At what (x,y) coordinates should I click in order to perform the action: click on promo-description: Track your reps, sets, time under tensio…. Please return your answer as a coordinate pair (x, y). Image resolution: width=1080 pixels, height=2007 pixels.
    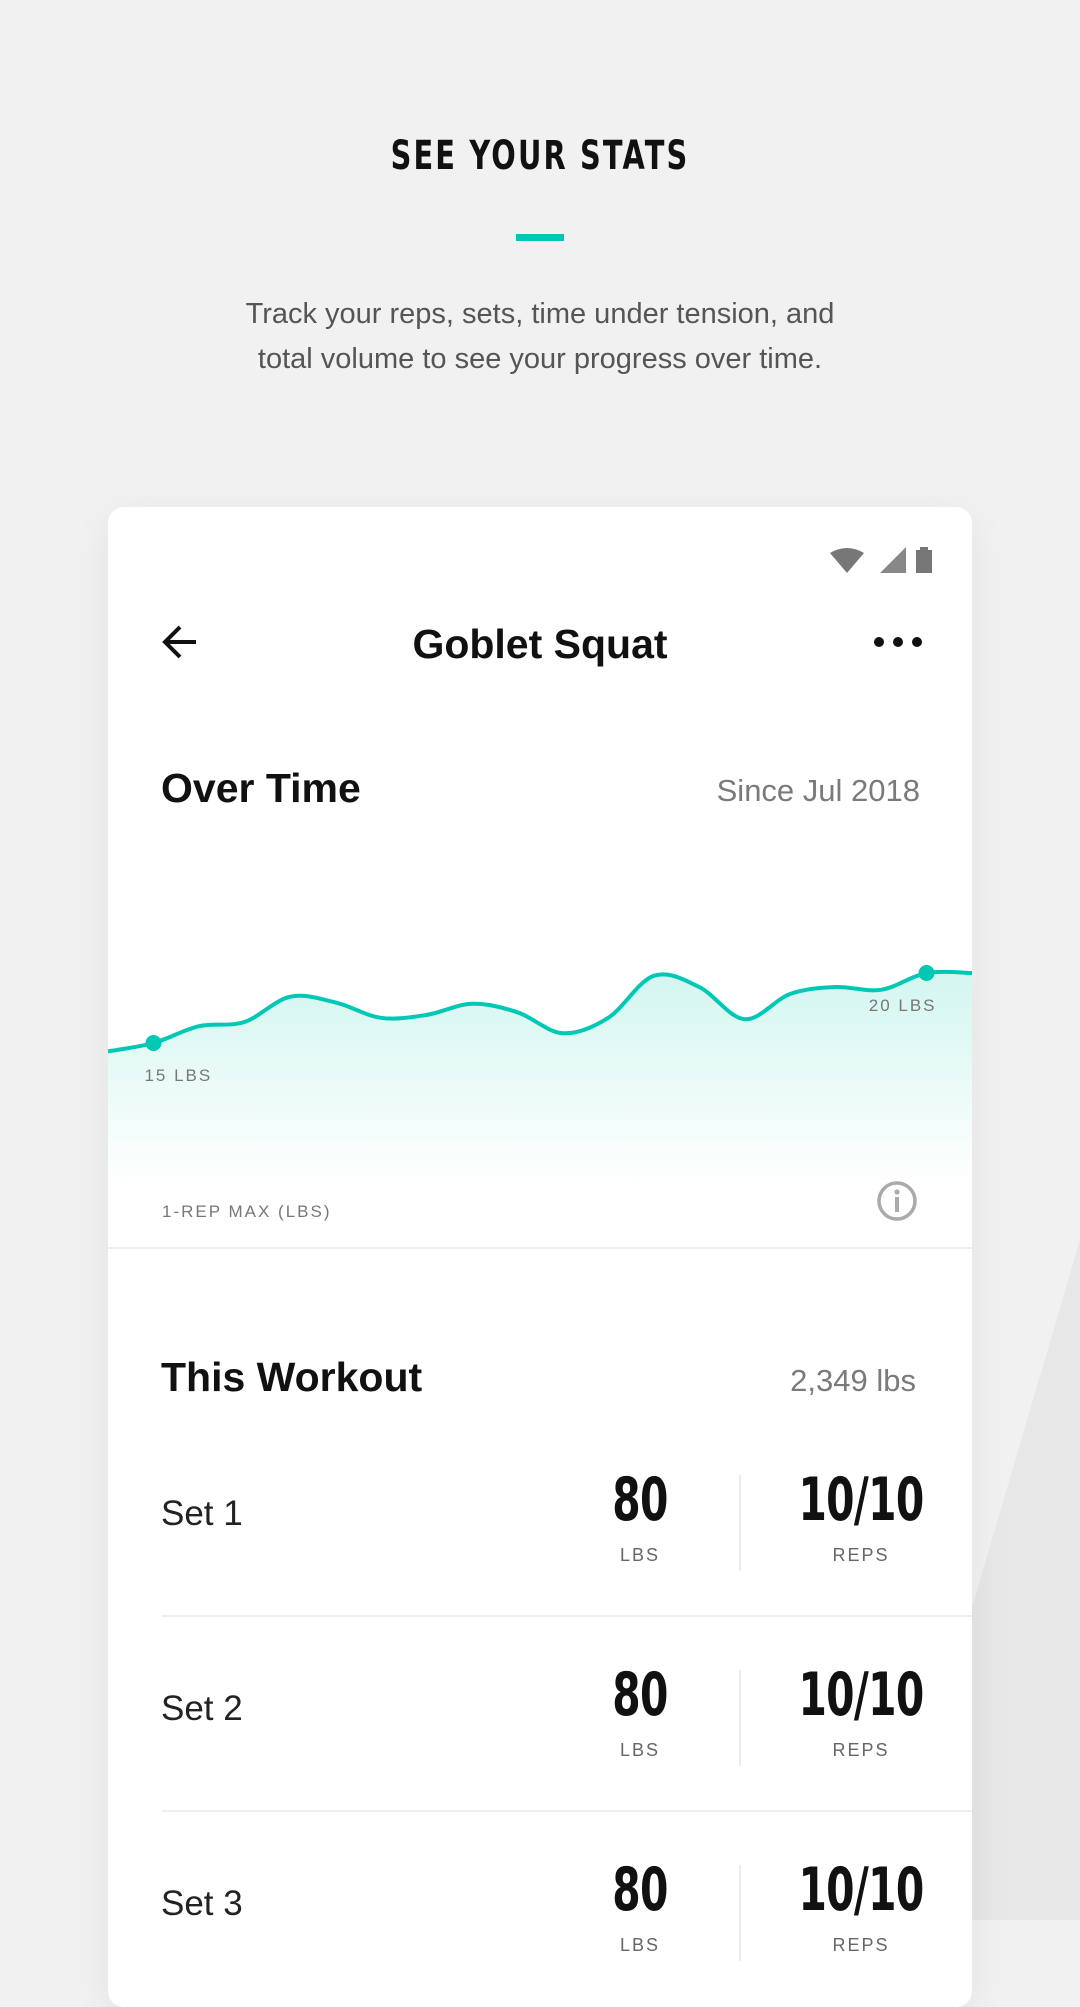
    Looking at the image, I should click on (540, 337).